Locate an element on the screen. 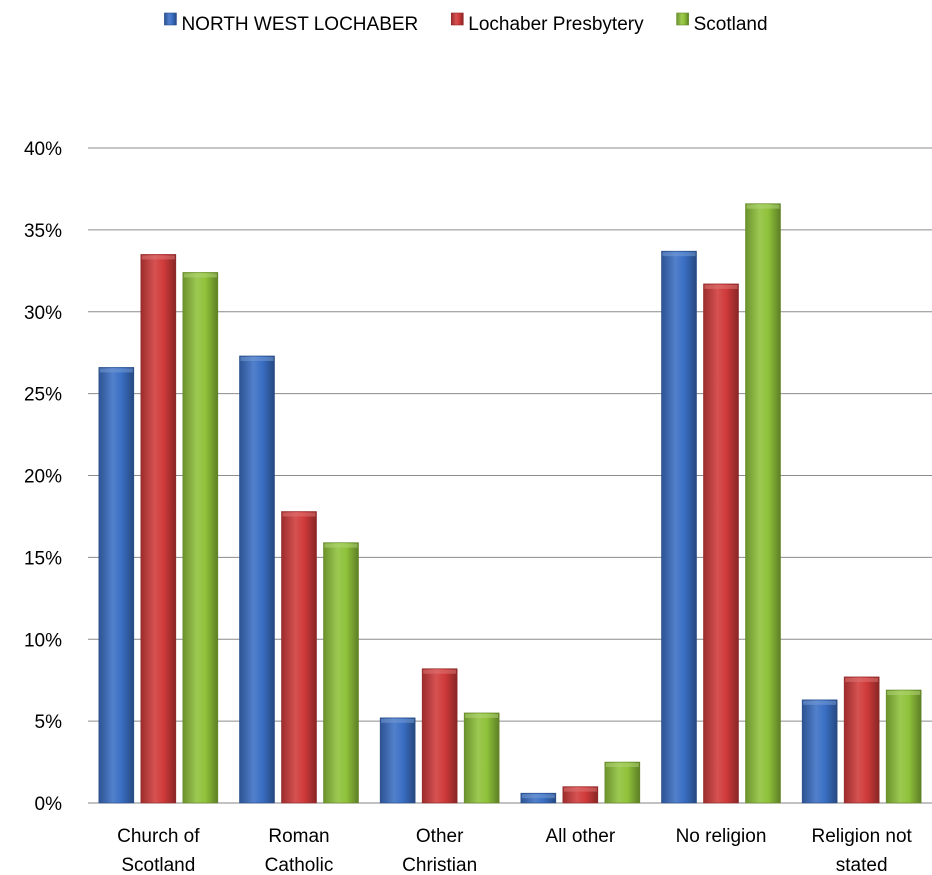 The image size is (932, 875). x-tick-label: No religion is located at coordinates (721, 836).